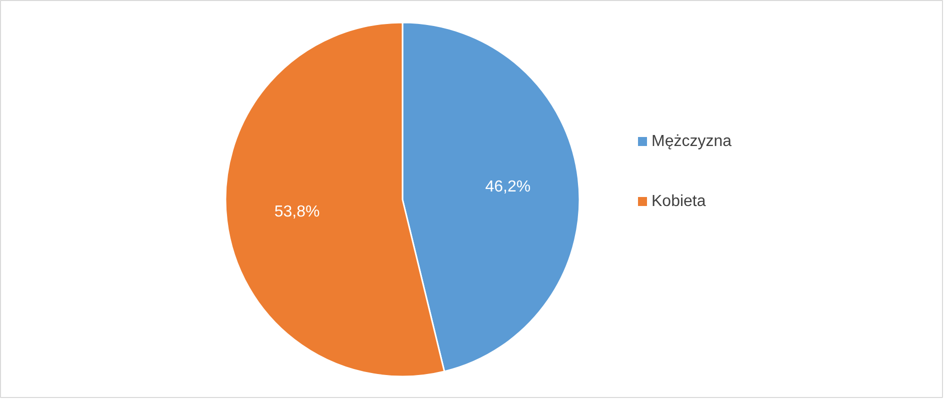 The width and height of the screenshot is (945, 400). I want to click on data-label: 46,2%, so click(508, 187).